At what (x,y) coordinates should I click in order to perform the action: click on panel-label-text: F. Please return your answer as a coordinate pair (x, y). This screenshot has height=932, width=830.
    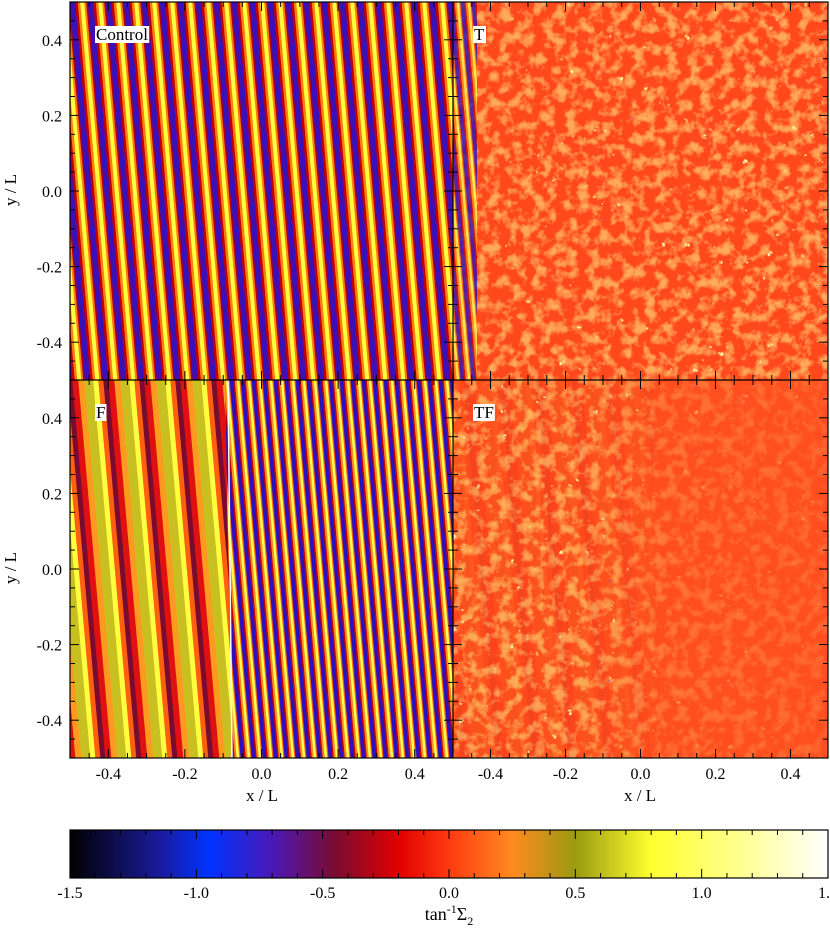
    Looking at the image, I should click on (100, 412).